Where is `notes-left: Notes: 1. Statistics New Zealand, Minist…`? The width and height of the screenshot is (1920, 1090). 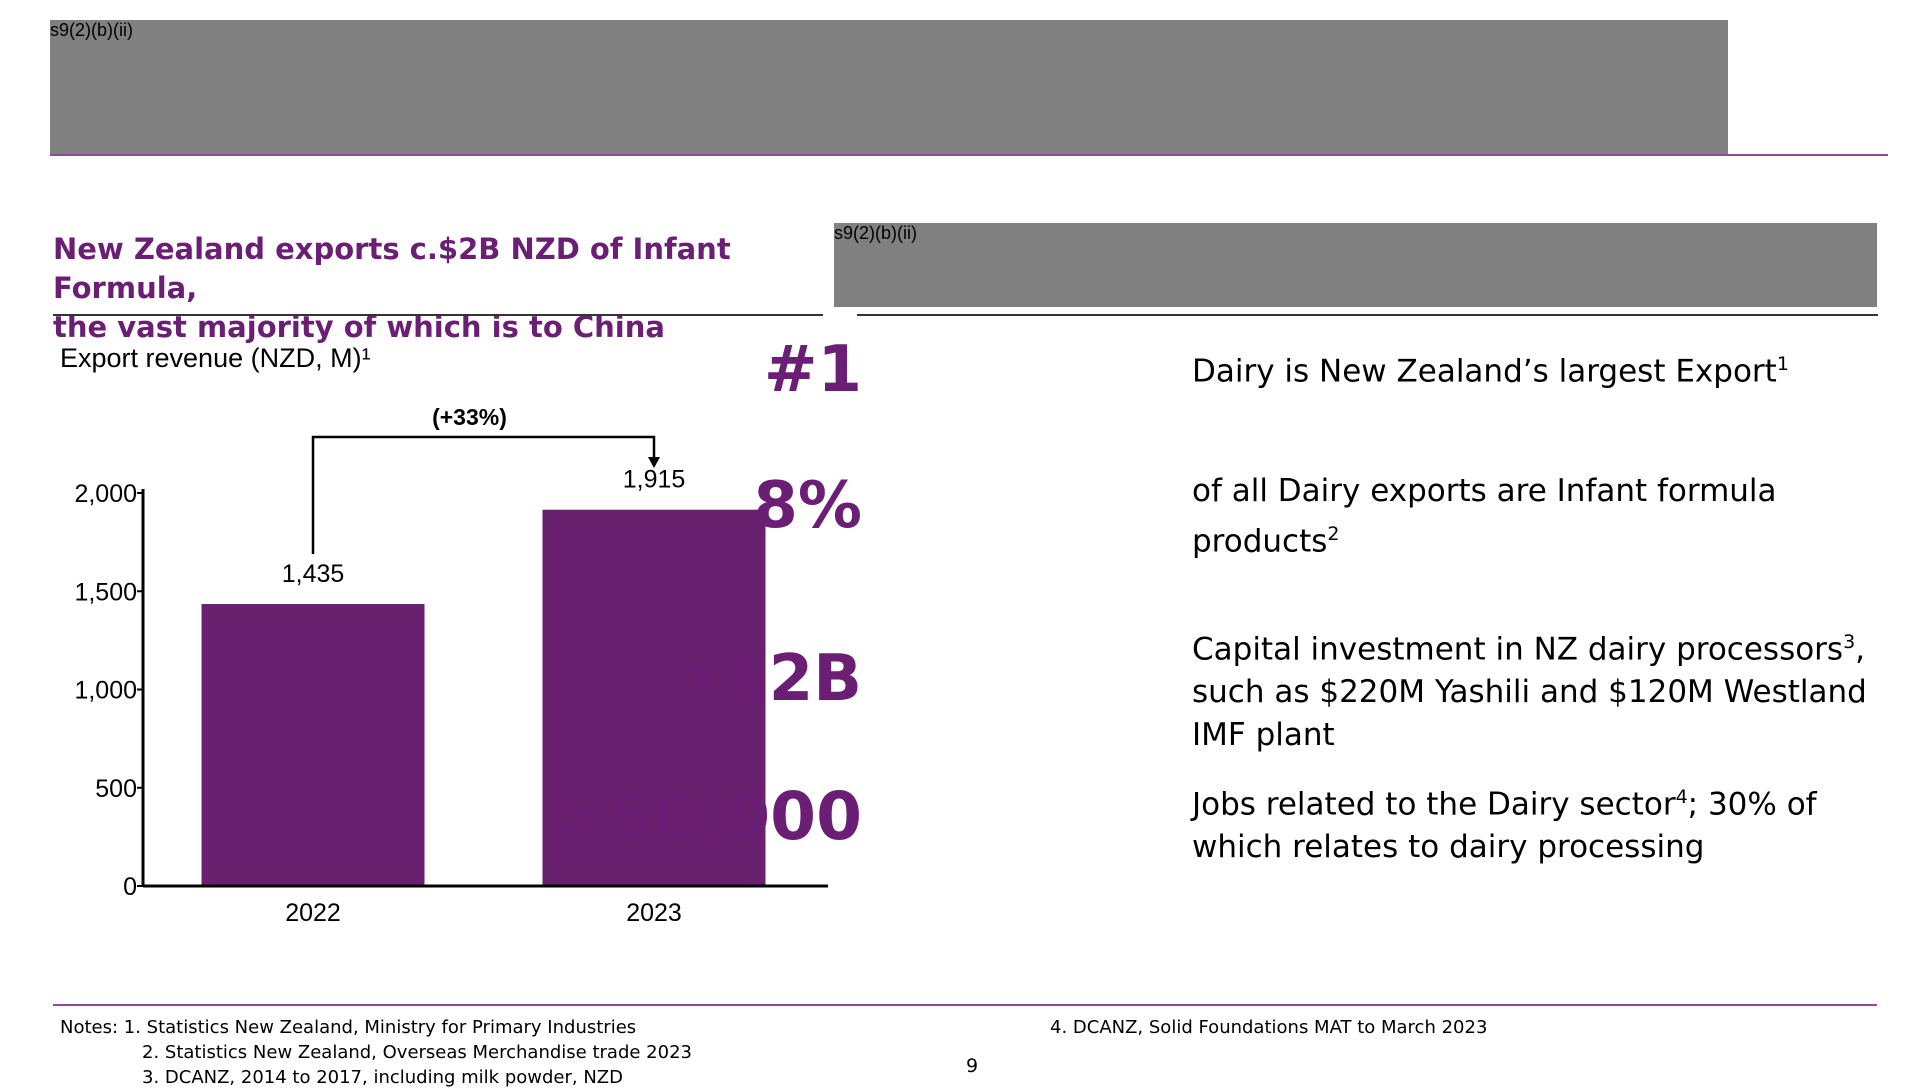 notes-left: Notes: 1. Statistics New Zealand, Minist… is located at coordinates (376, 1052).